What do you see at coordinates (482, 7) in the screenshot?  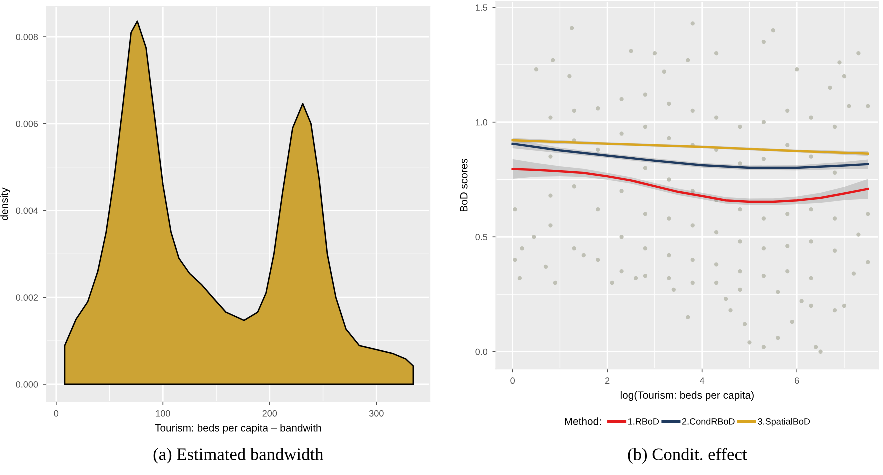 I see `y-tick-label: 1.5` at bounding box center [482, 7].